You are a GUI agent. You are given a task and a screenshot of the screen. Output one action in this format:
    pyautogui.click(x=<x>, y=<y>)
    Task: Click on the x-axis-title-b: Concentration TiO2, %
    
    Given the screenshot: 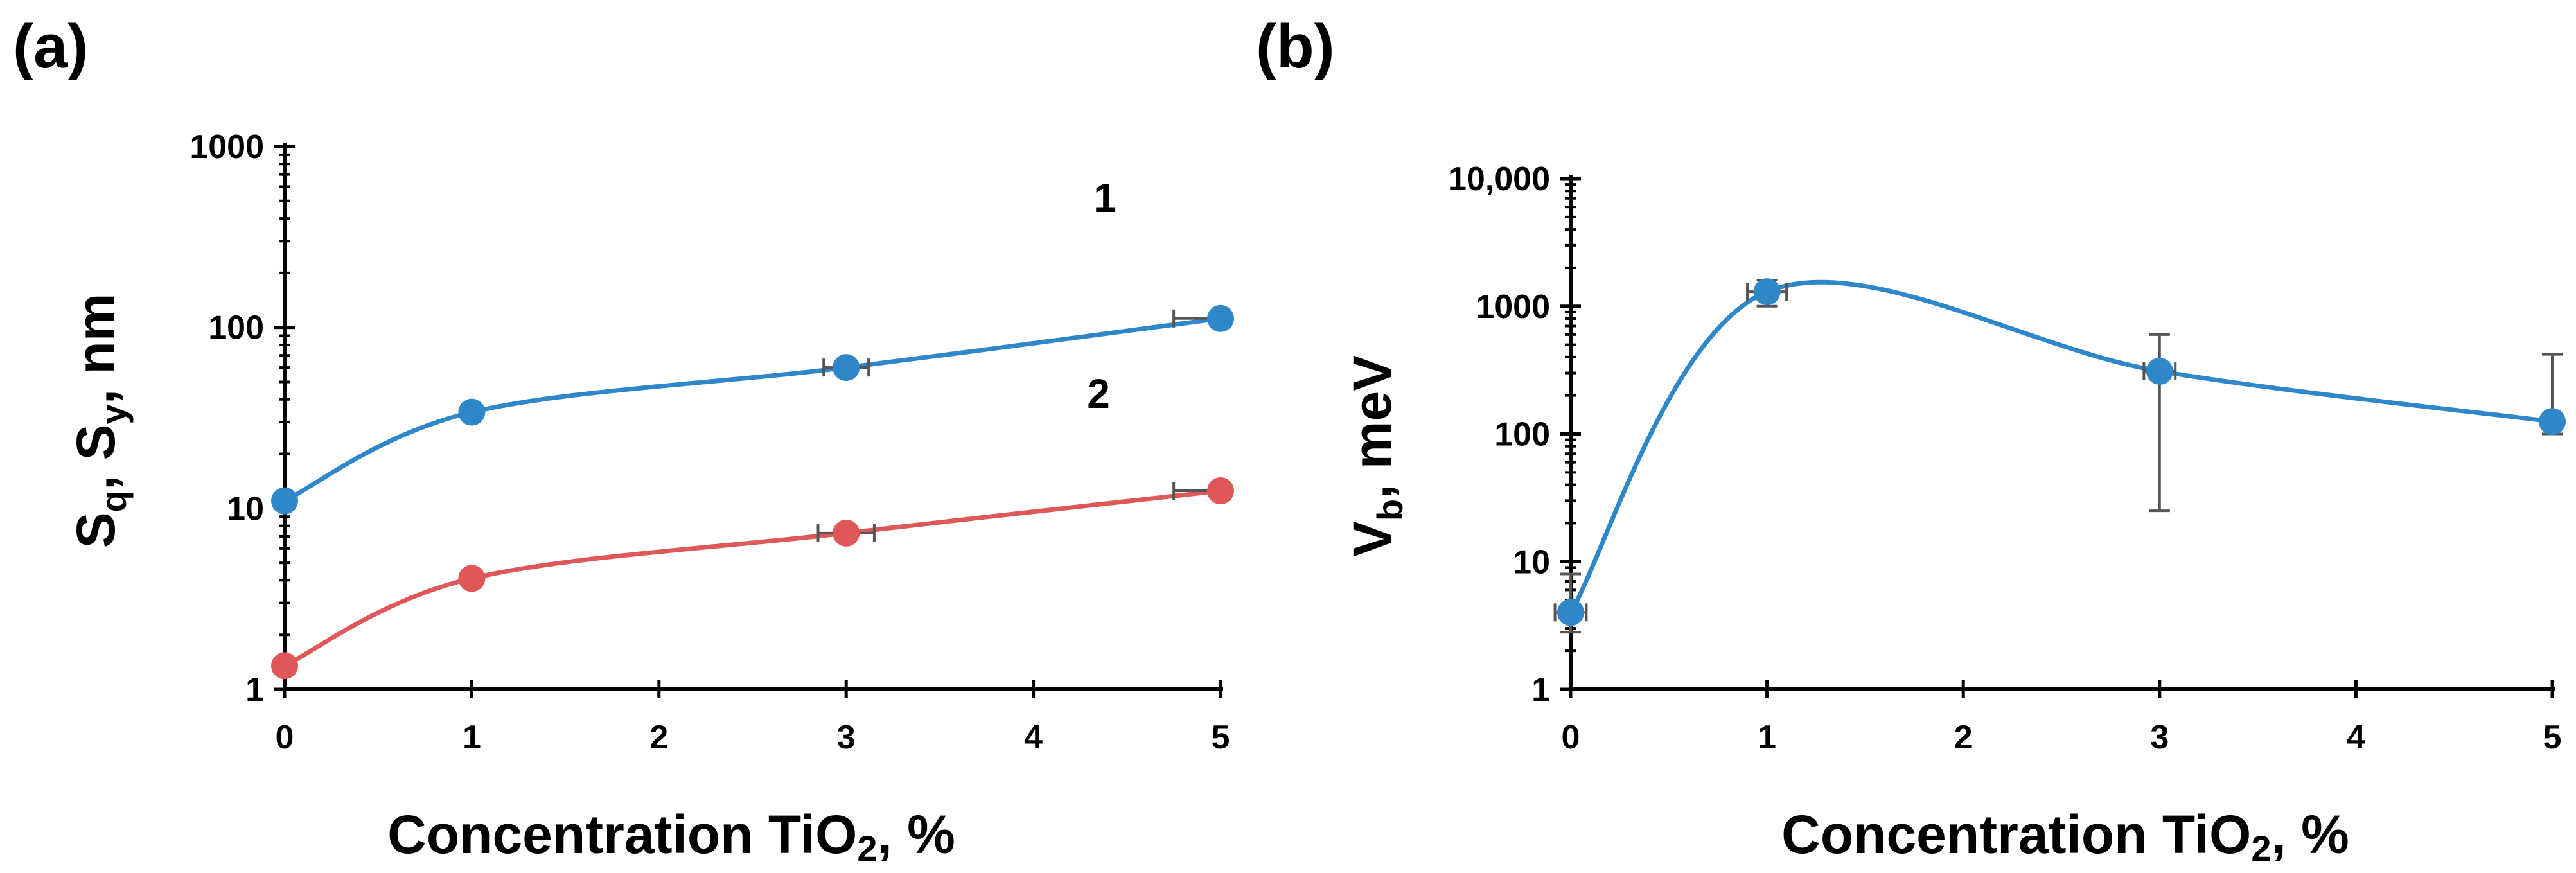 What is the action you would take?
    pyautogui.click(x=2065, y=836)
    